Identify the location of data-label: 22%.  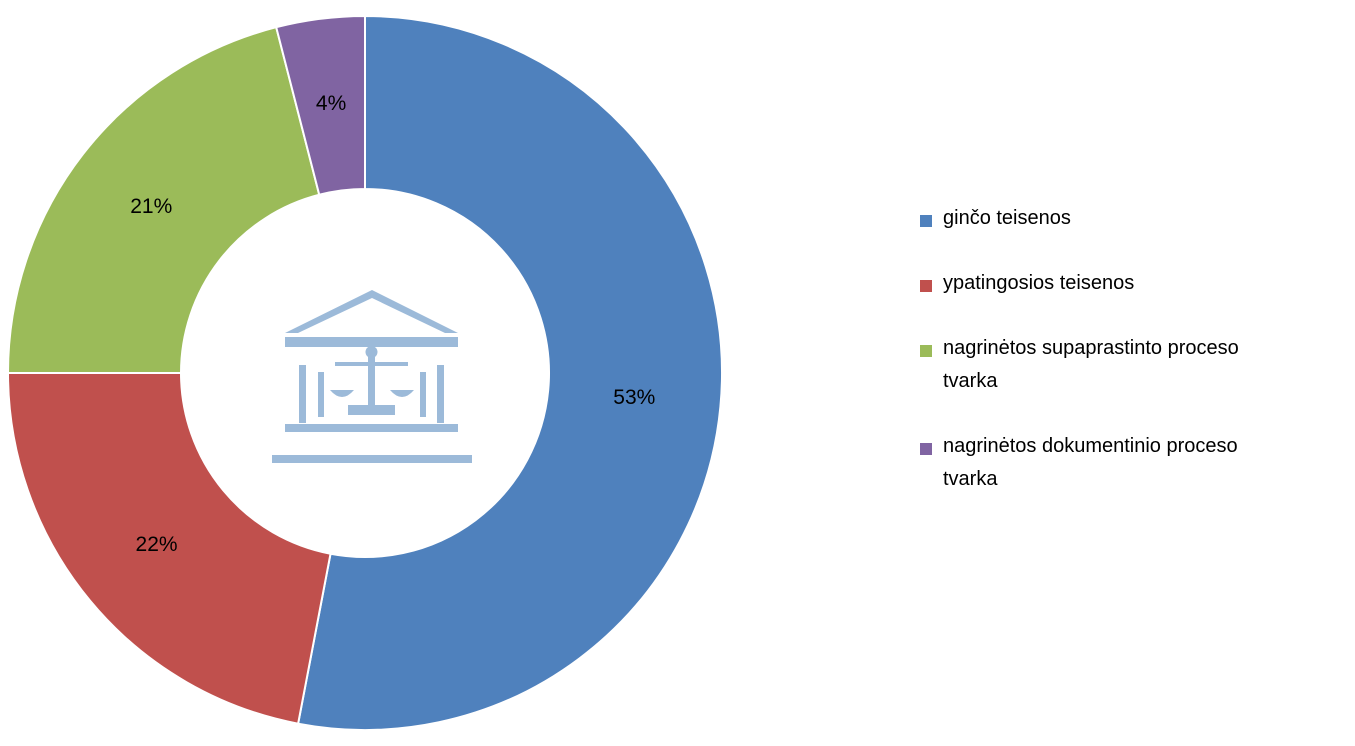
(157, 544).